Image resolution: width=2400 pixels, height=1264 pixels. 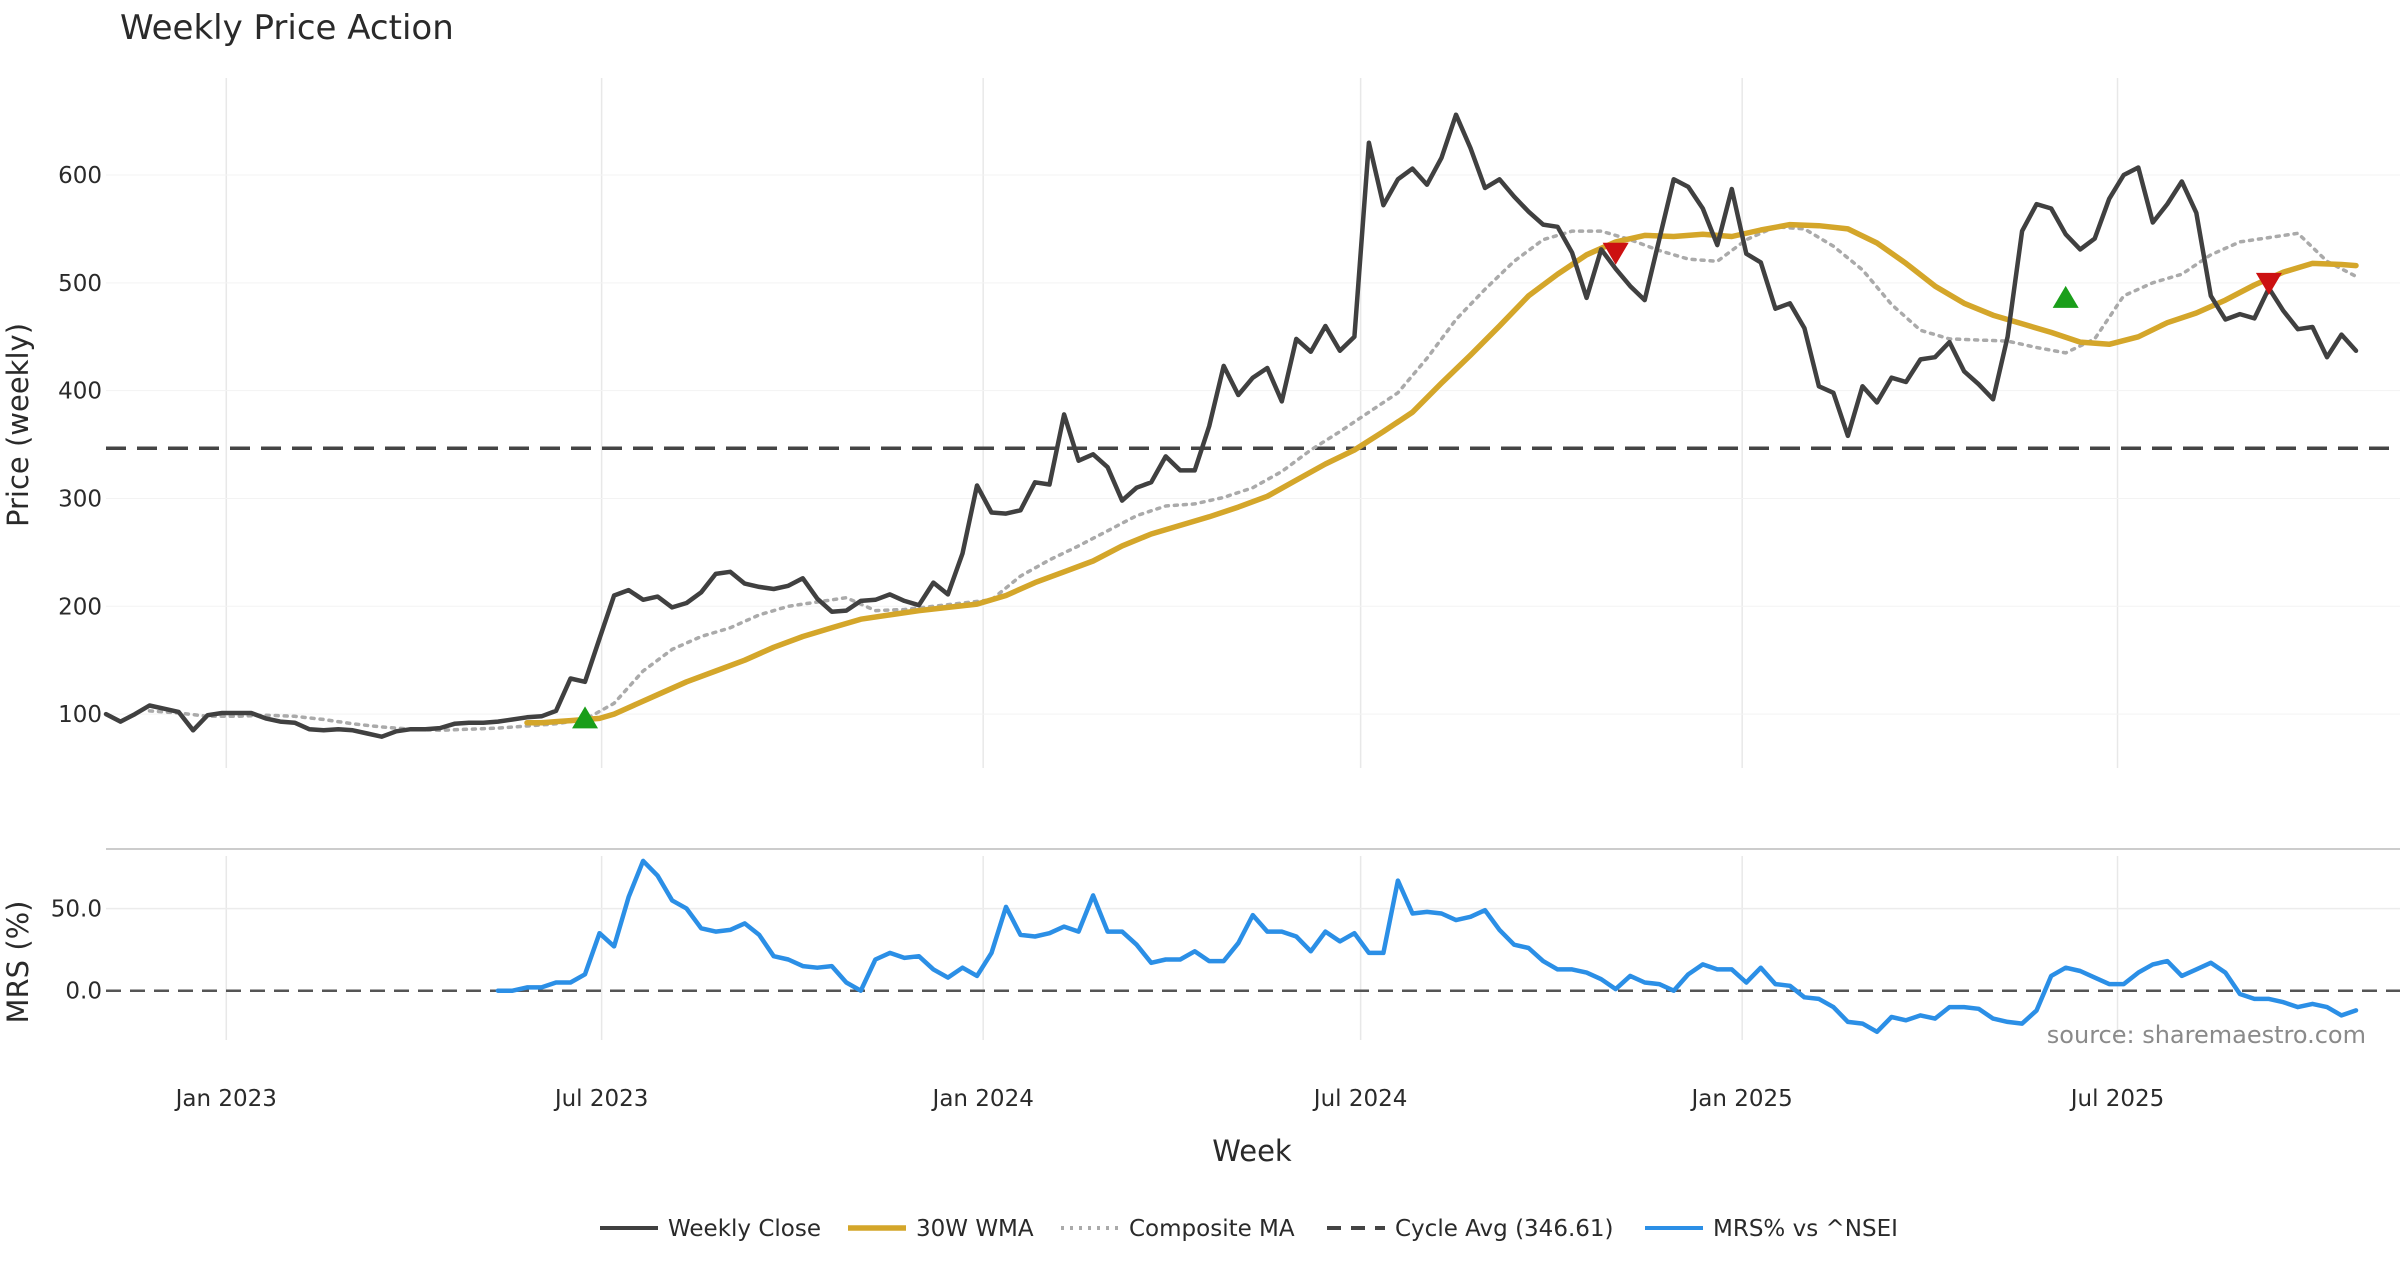 I want to click on legend-item-composite: Composite MA, so click(x=1178, y=1229).